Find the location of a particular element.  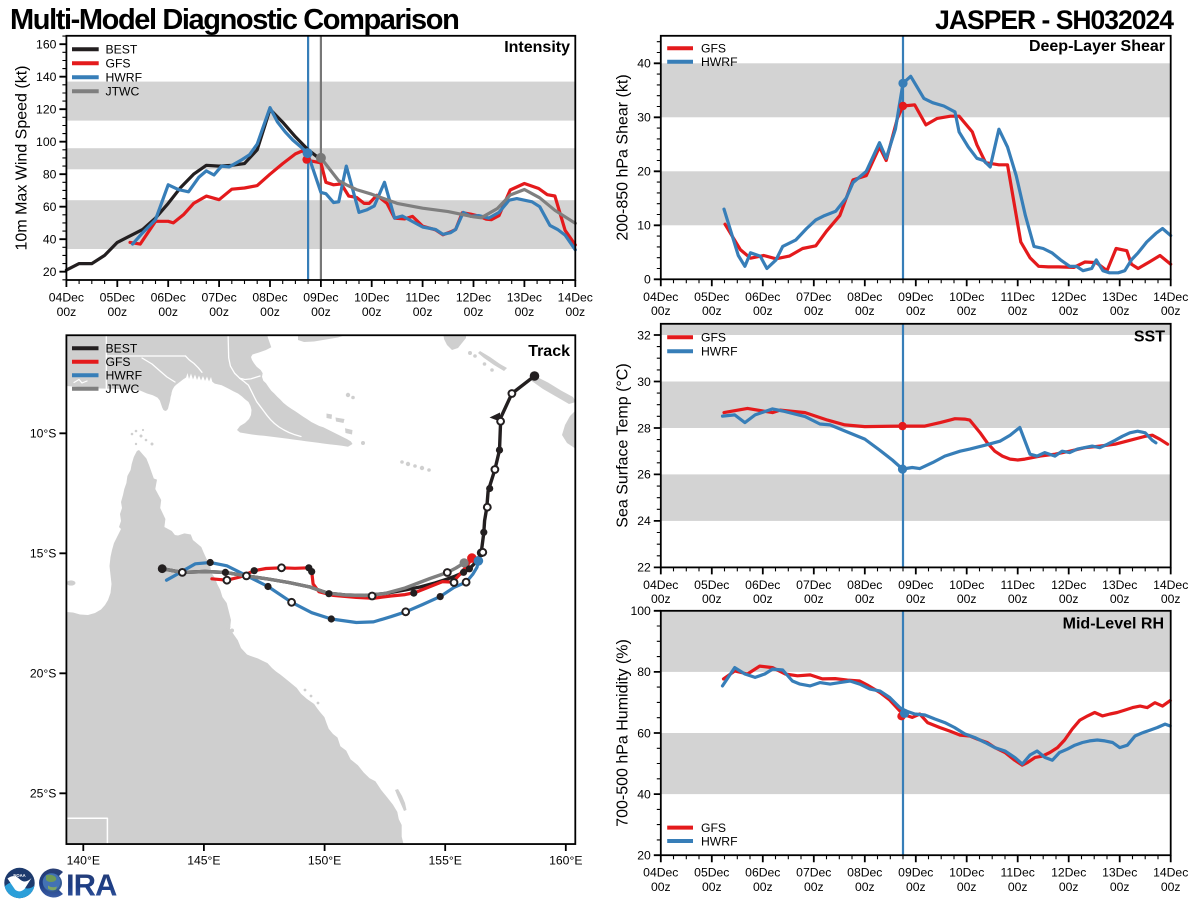

svg-text: 10°S is located at coordinates (43, 434).